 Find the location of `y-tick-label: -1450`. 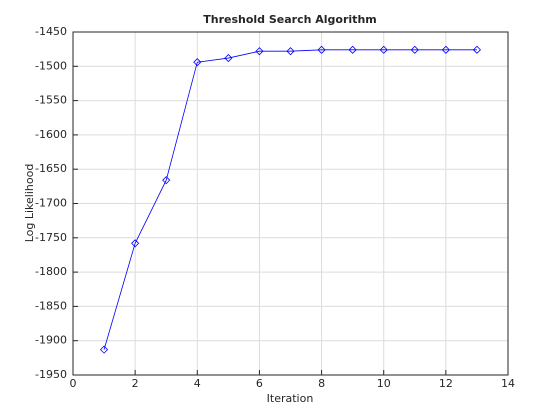

y-tick-label: -1450 is located at coordinates (51, 31).